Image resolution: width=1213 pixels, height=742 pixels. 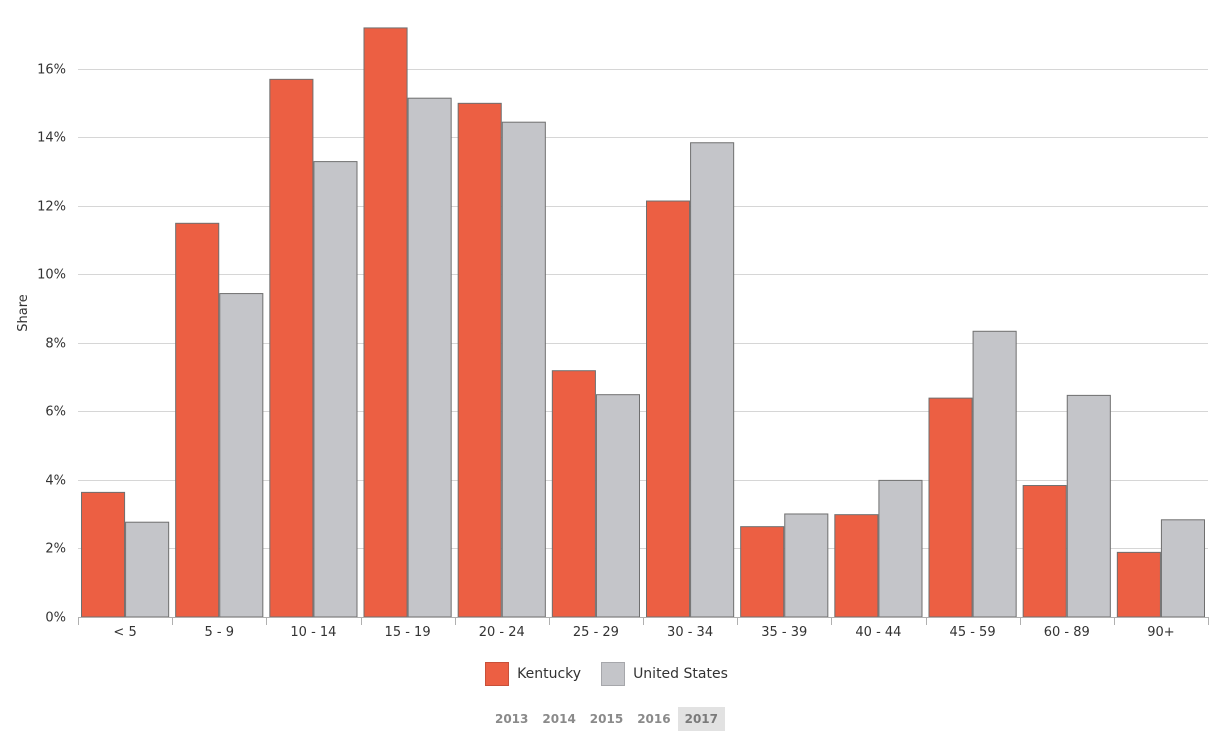 I want to click on x-tick-label: 30 - 34, so click(x=690, y=632).